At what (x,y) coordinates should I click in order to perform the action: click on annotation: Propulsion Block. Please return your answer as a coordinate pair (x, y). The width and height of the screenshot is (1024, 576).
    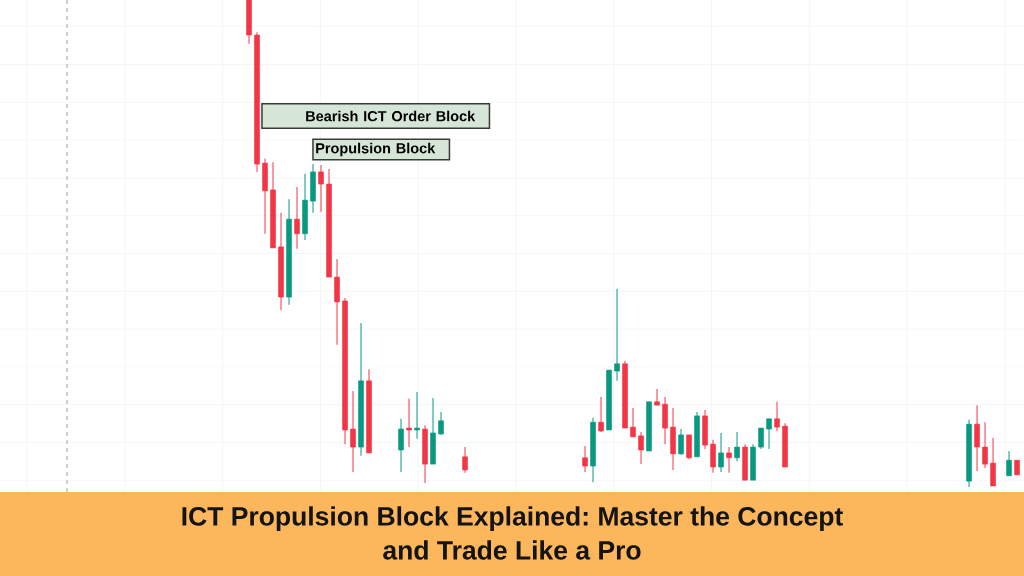
    Looking at the image, I should click on (376, 149).